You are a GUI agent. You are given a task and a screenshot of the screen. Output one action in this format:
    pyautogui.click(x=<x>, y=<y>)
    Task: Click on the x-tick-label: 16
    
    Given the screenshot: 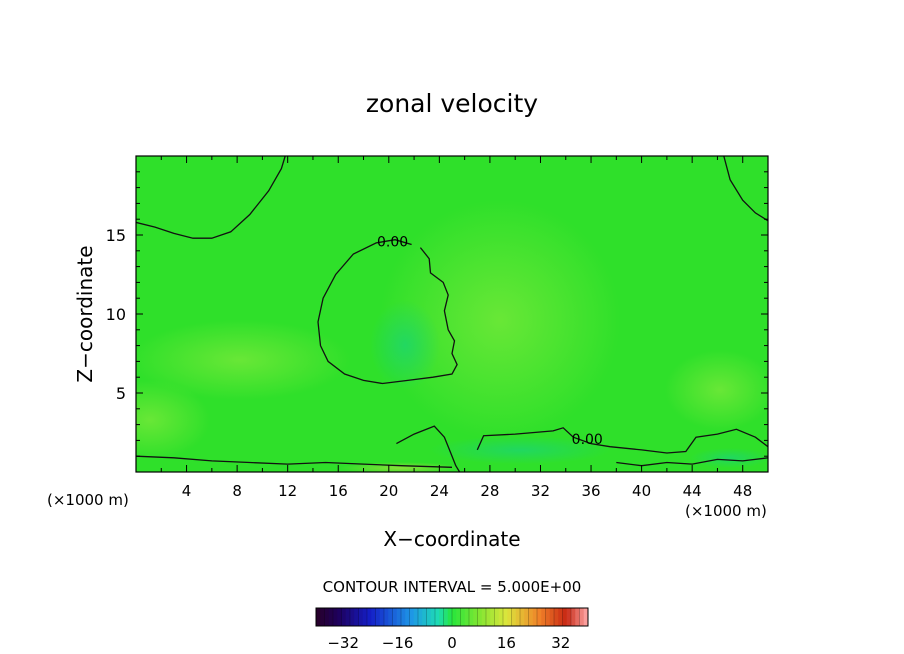 What is the action you would take?
    pyautogui.click(x=338, y=491)
    